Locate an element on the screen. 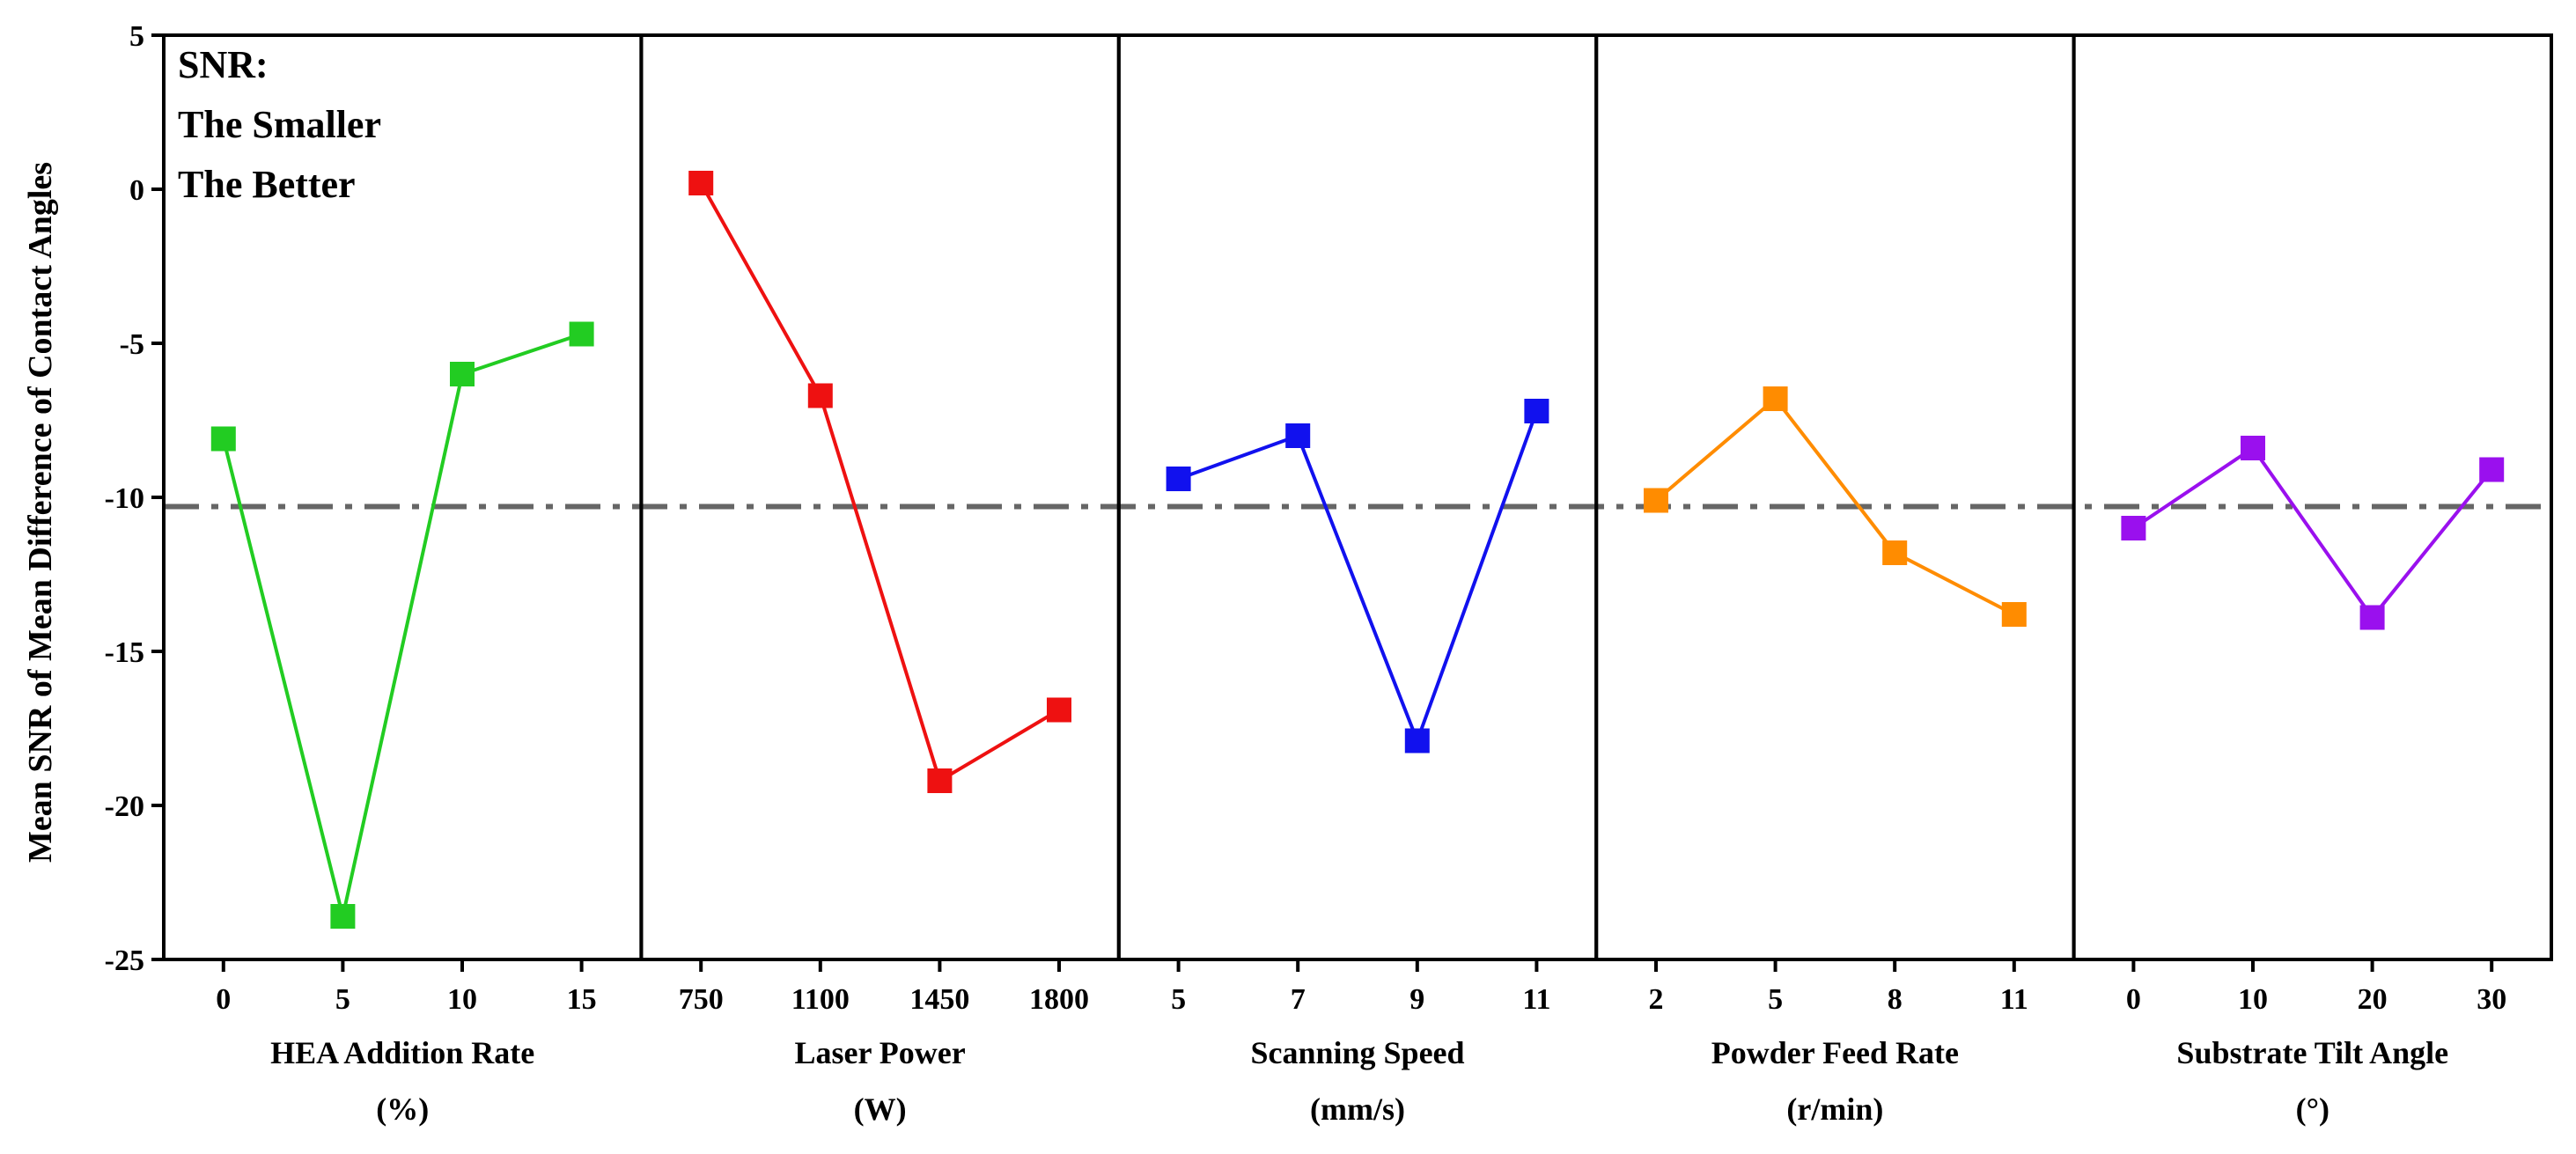 The image size is (2576, 1154). y-tick-label: 0 is located at coordinates (136, 190).